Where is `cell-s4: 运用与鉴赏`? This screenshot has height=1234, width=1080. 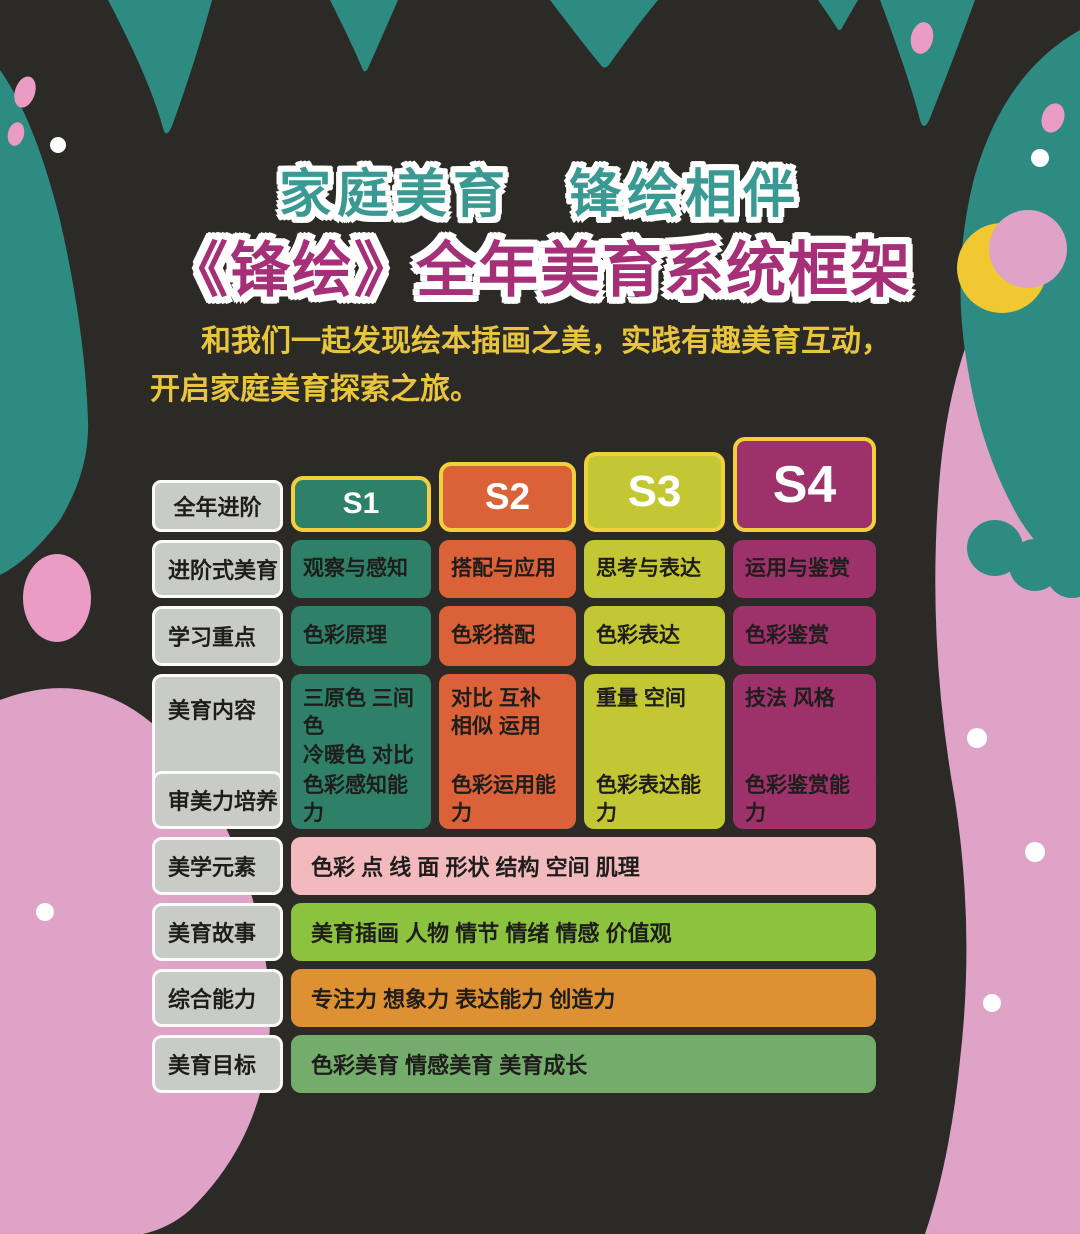
cell-s4: 运用与鉴赏 is located at coordinates (804, 569).